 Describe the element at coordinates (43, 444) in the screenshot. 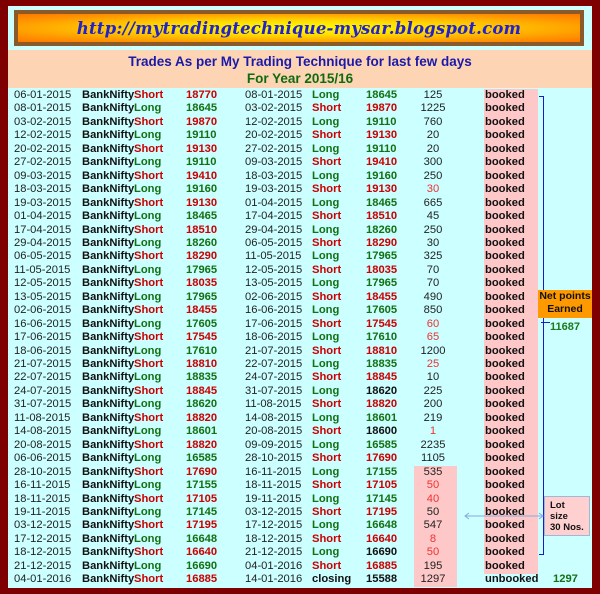

I see `entry-date: 20-08-2015` at that location.